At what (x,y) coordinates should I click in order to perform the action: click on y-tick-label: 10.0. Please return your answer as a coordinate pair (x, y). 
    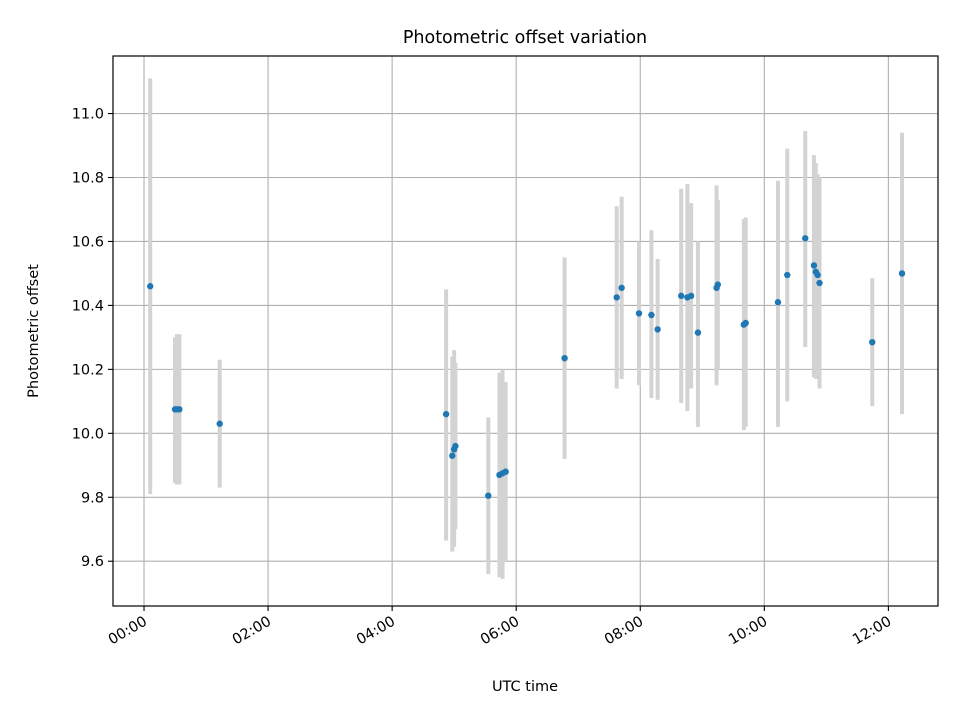
    Looking at the image, I should click on (88, 434).